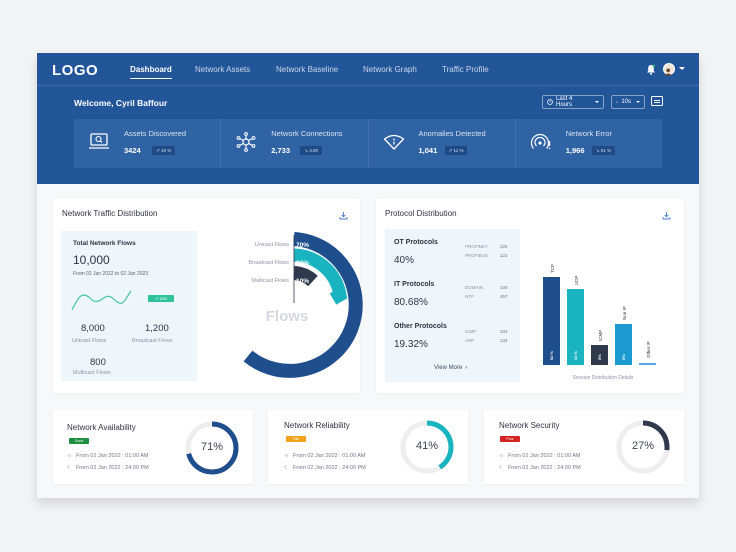  I want to click on status-badge: Good, so click(79, 441).